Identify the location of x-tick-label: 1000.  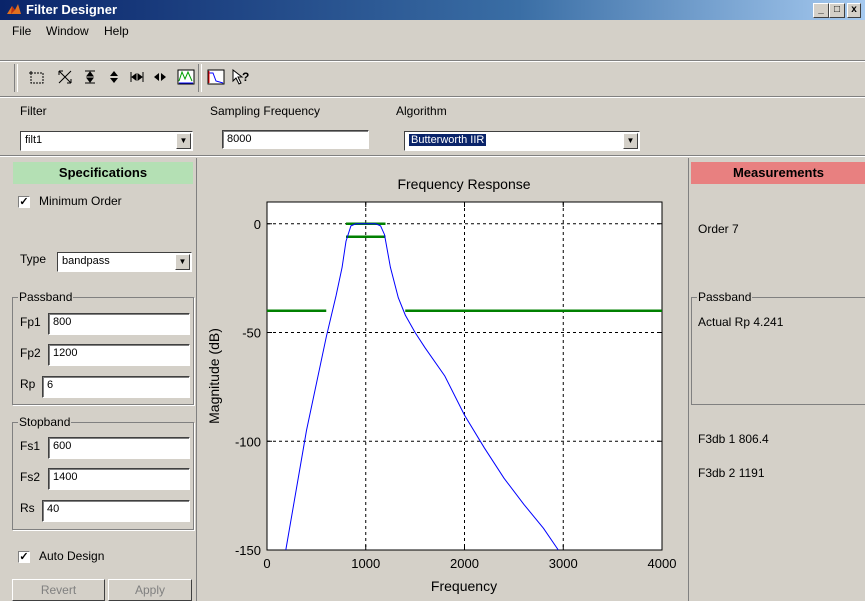
(365, 563).